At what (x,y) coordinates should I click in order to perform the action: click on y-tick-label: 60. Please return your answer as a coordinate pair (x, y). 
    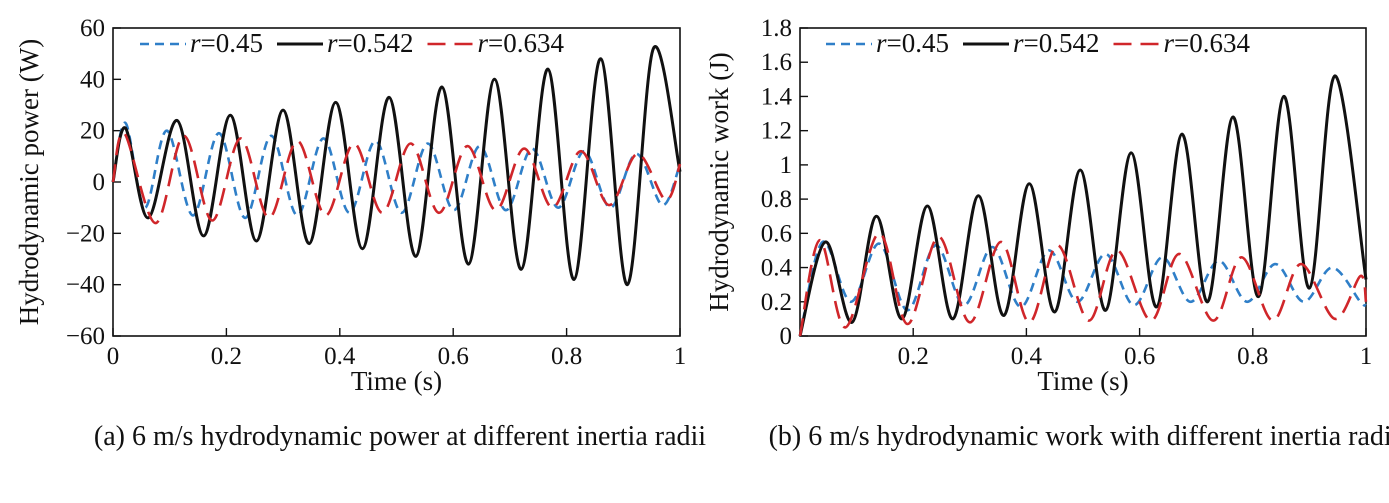
    Looking at the image, I should click on (92, 28).